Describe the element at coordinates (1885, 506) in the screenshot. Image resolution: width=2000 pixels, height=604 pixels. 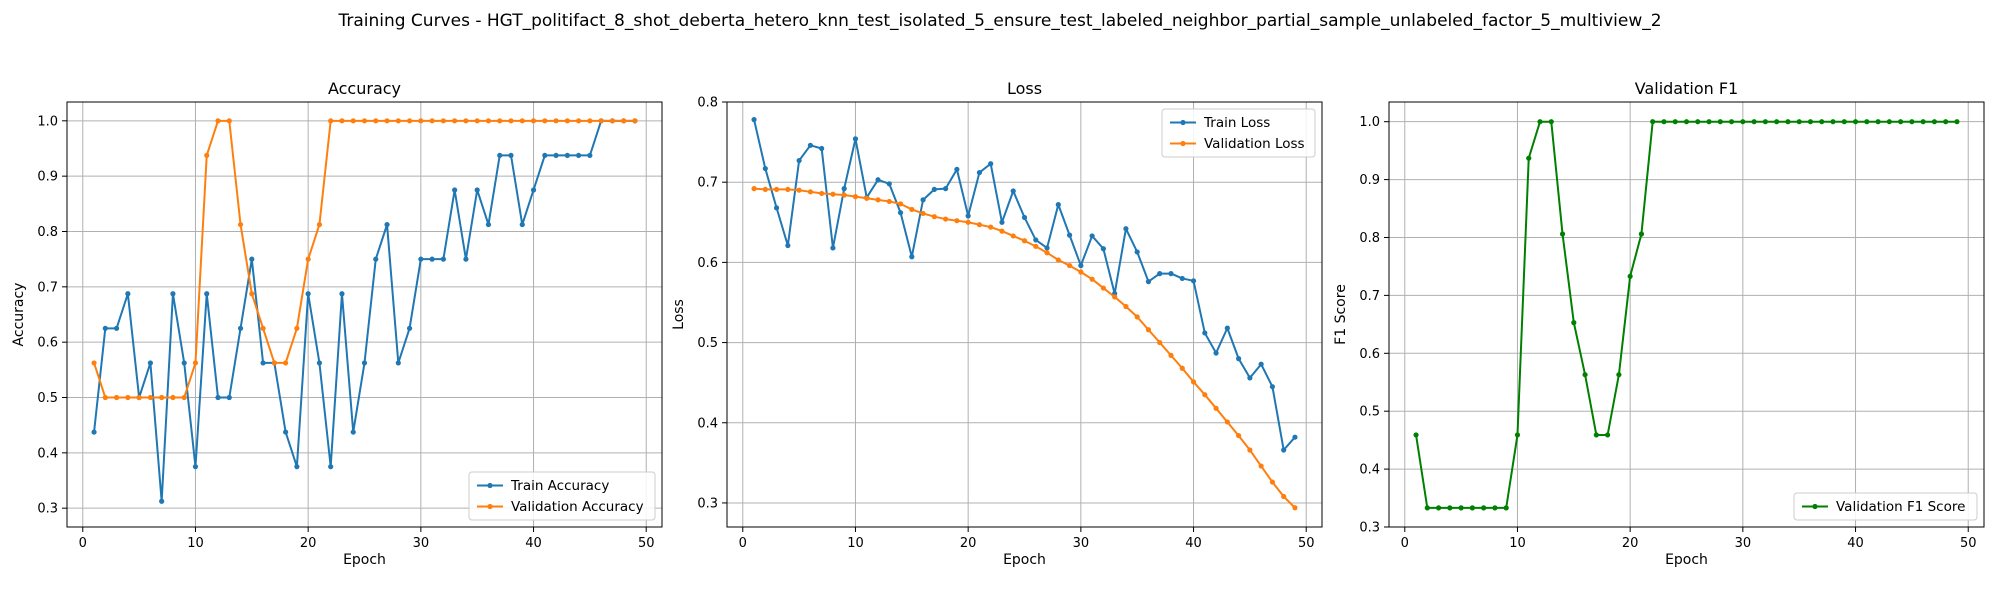
I see `legend: Validation F1 Score` at that location.